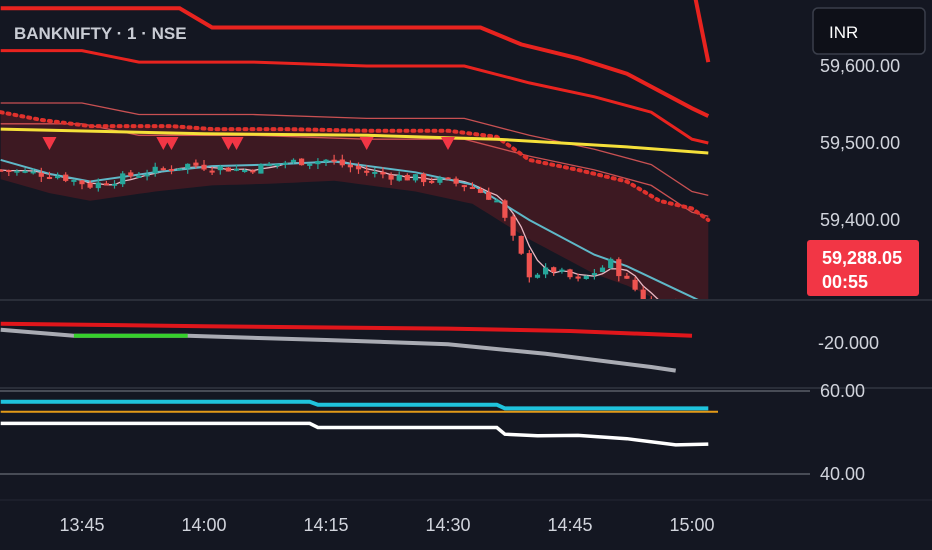 The height and width of the screenshot is (550, 932). I want to click on indicator-guide-lines, so click(405, 432).